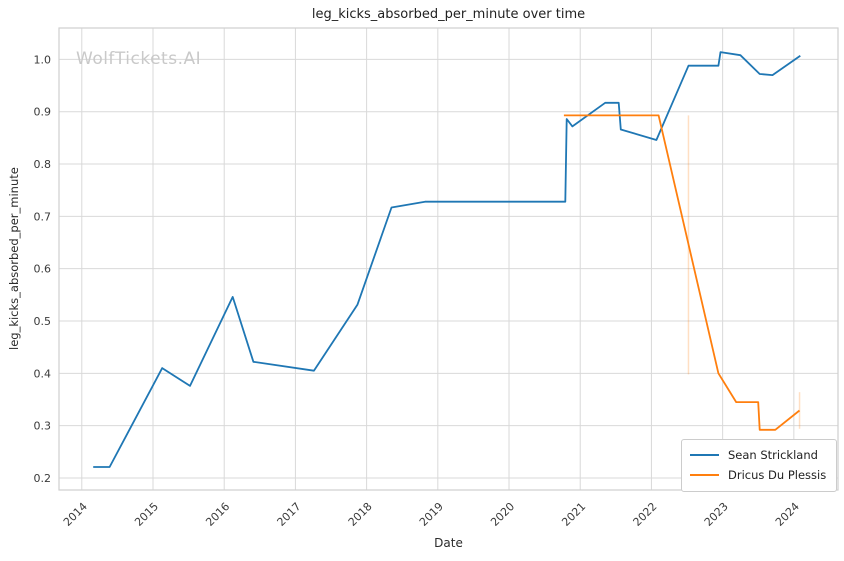 This screenshot has width=844, height=561. Describe the element at coordinates (43, 112) in the screenshot. I see `y-tick-label-0.9: 0.9` at that location.